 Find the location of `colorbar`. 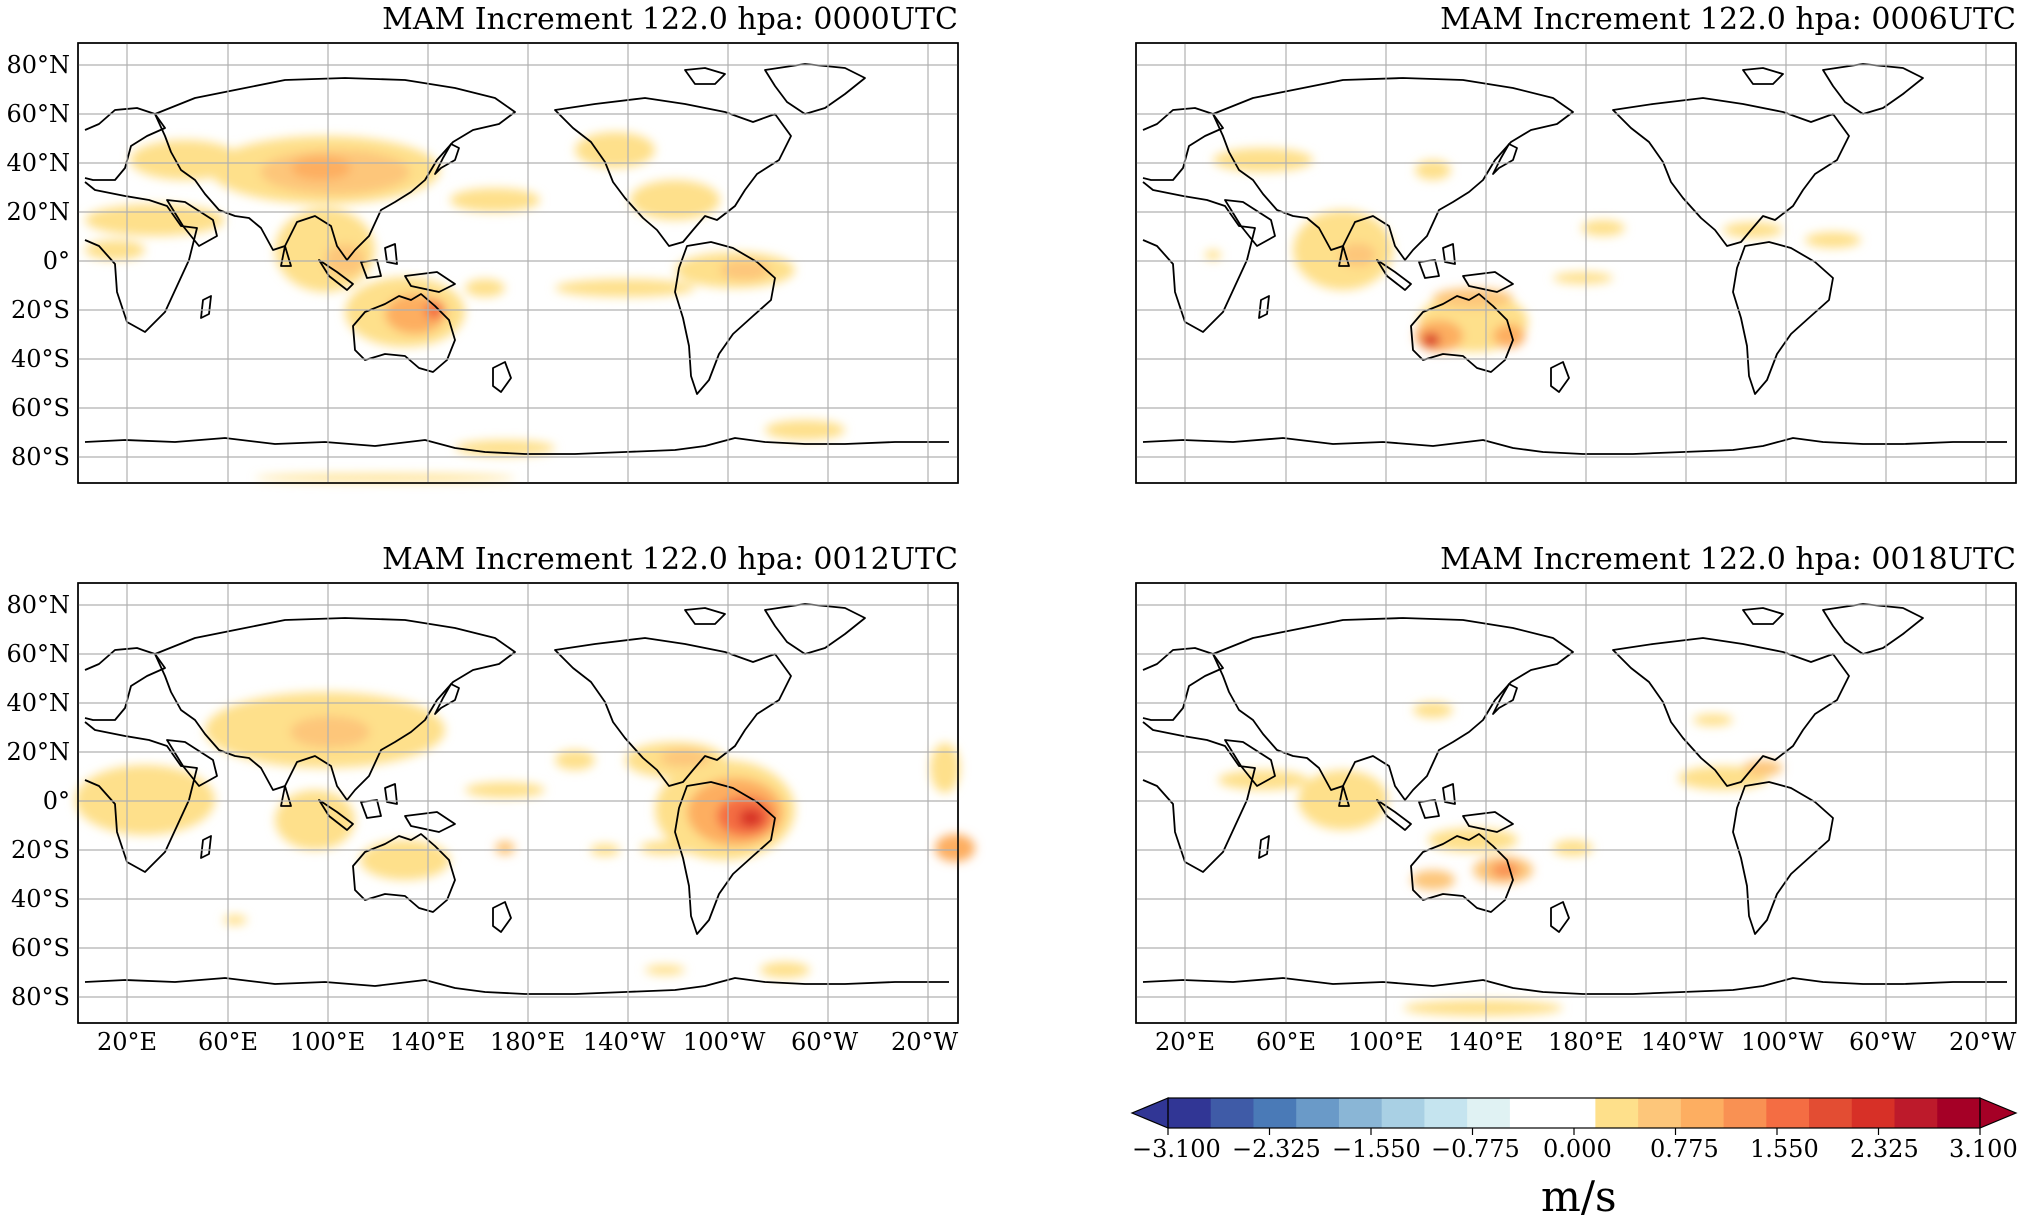

colorbar is located at coordinates (1574, 1116).